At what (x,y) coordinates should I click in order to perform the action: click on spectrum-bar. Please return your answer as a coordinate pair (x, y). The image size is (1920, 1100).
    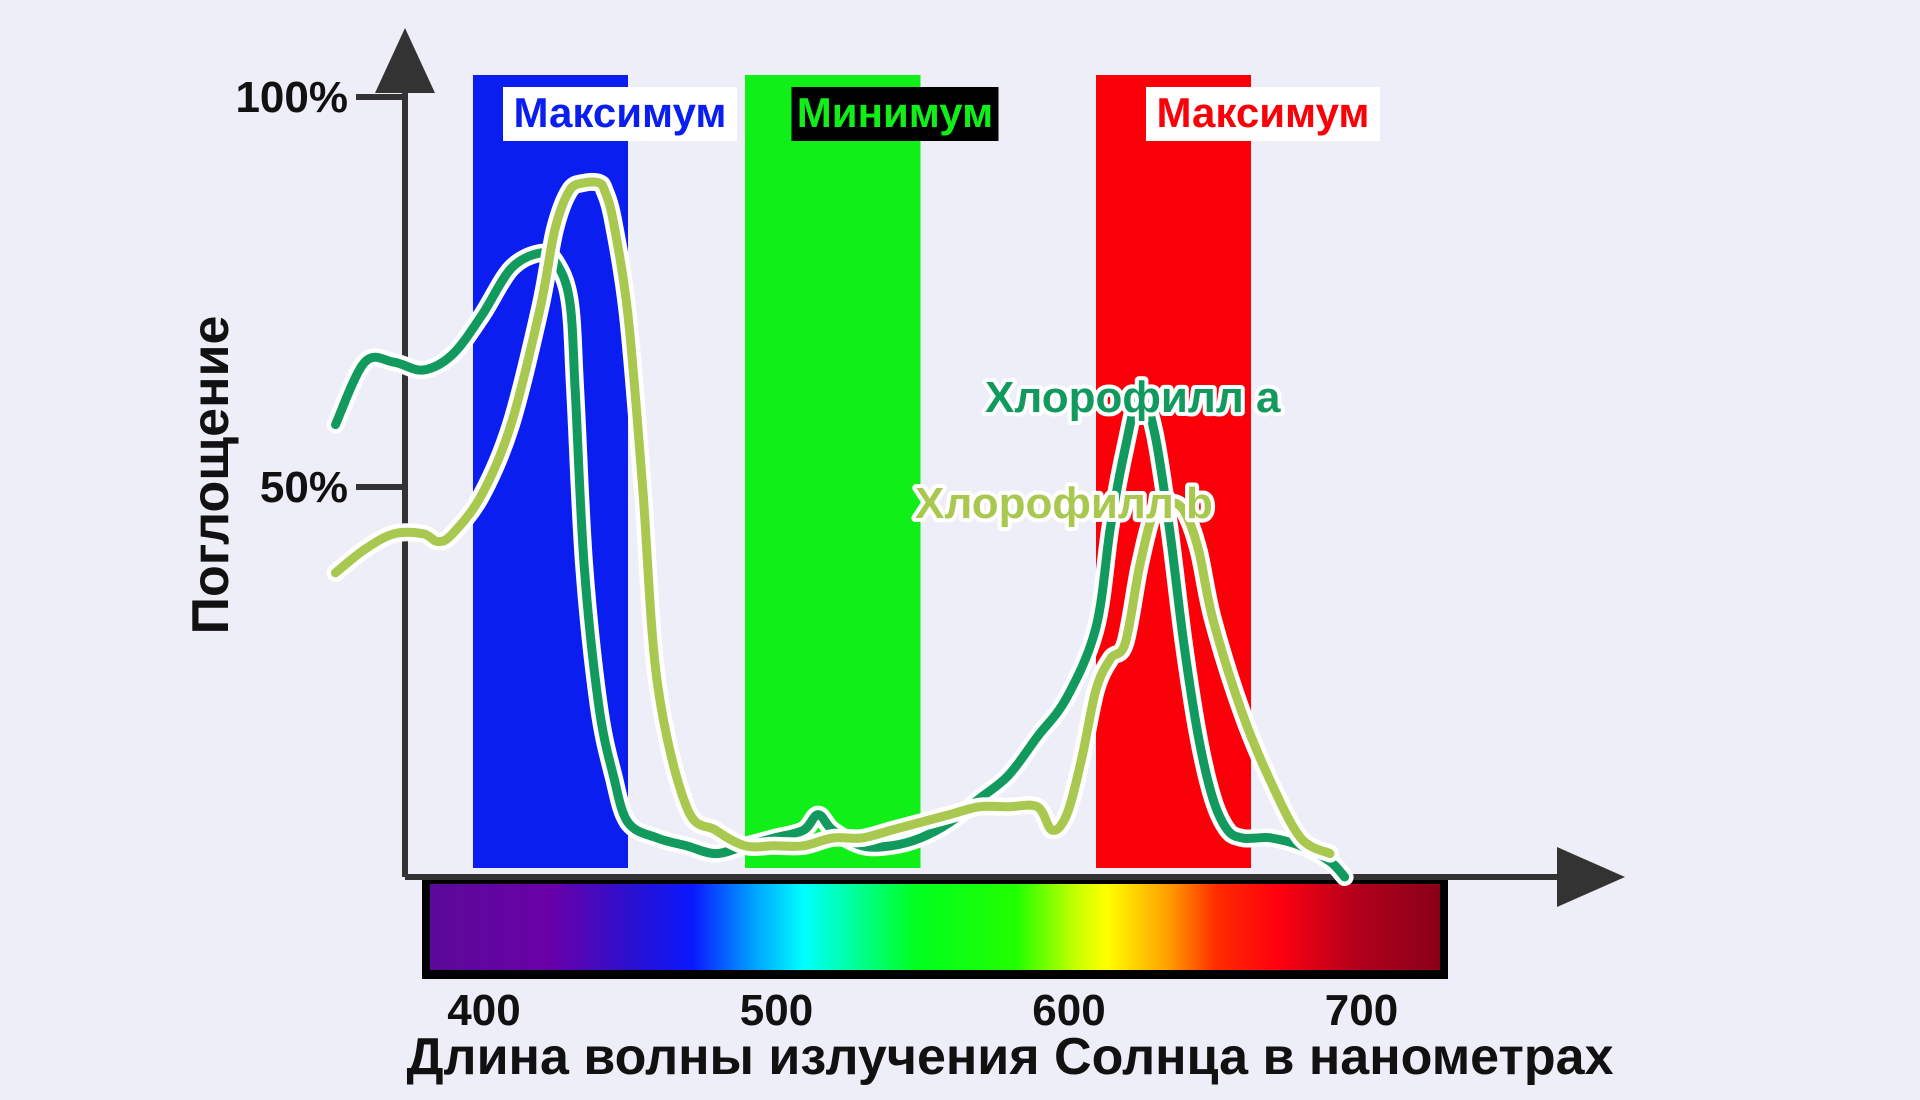
    Looking at the image, I should click on (935, 927).